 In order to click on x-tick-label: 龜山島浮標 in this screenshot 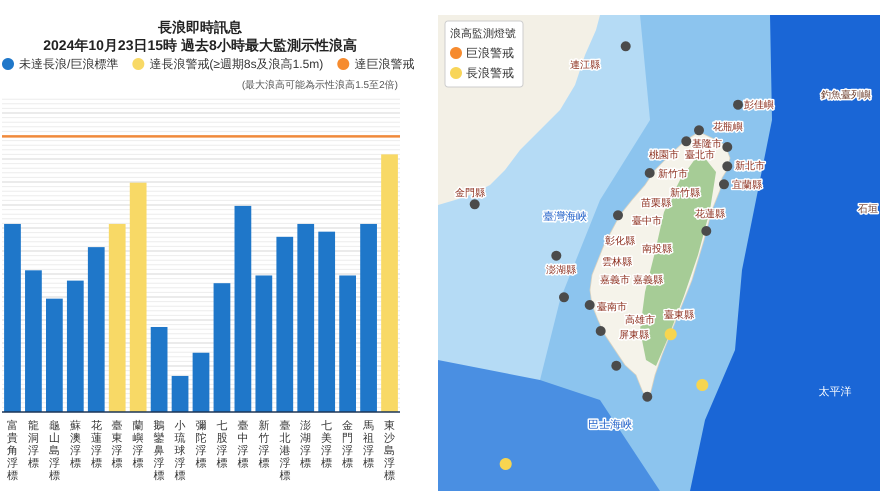, I will do `click(54, 451)`.